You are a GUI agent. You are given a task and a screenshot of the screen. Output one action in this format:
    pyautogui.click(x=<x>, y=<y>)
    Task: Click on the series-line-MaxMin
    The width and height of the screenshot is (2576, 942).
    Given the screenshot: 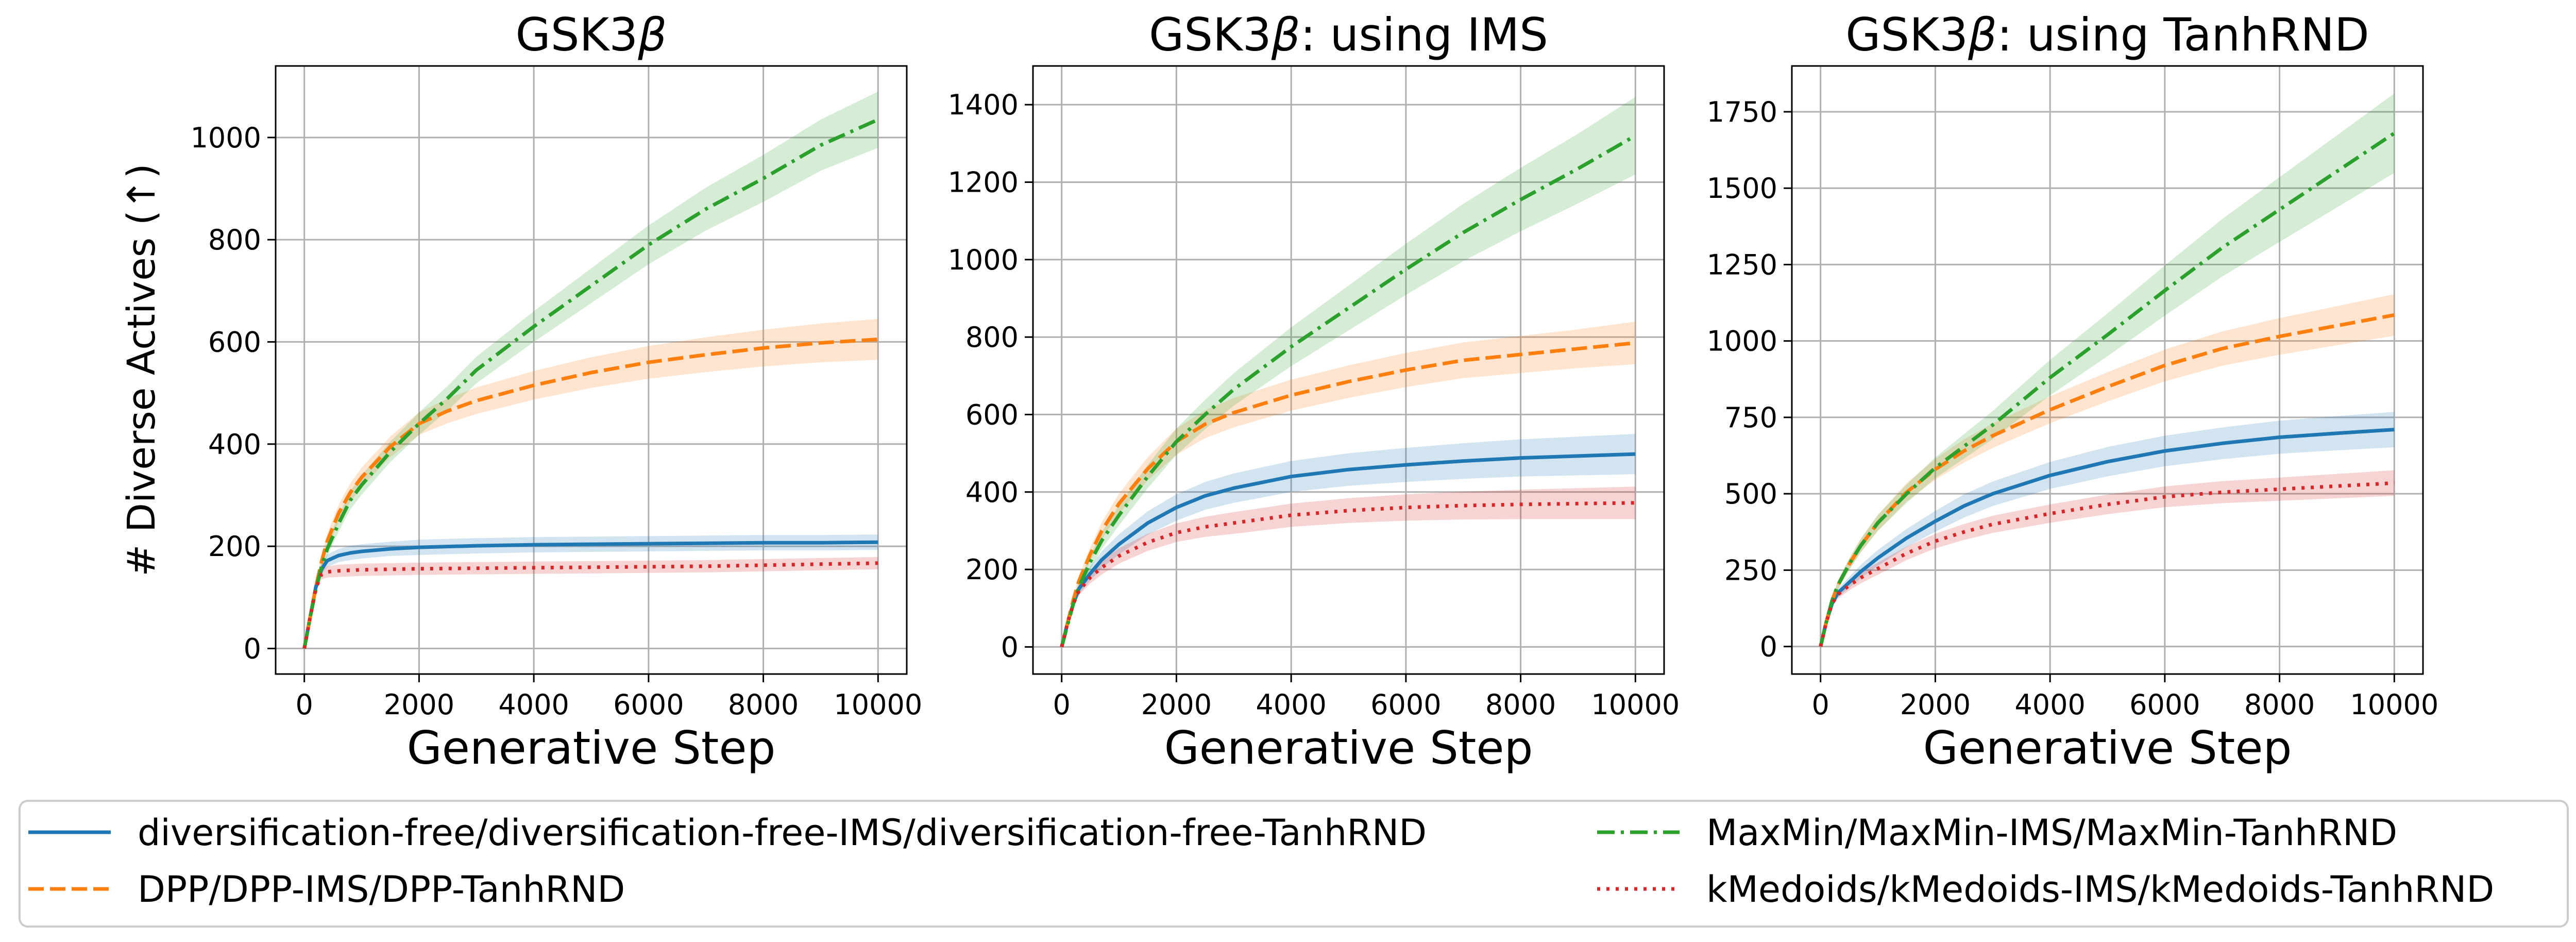 What is the action you would take?
    pyautogui.click(x=590, y=383)
    